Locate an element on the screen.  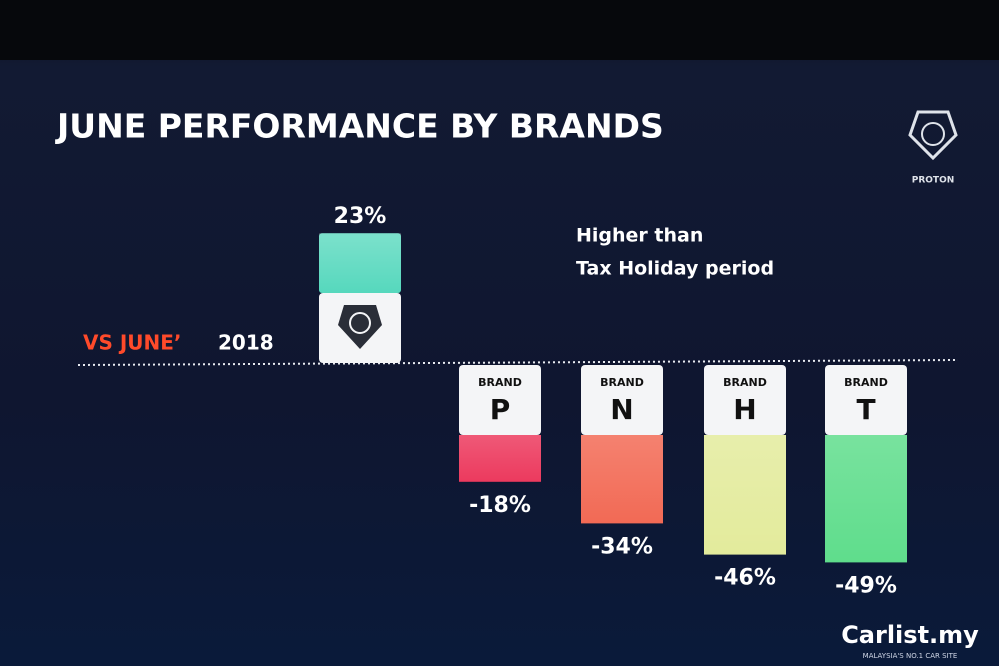
x-tick-label: H is located at coordinates (744, 409).